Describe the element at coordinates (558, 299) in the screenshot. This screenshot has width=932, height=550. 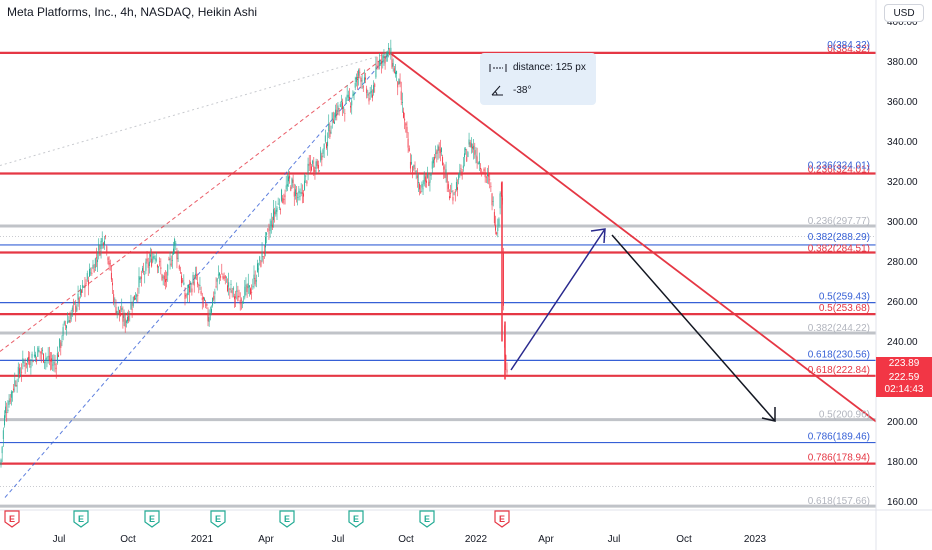
I see `projection-arrow-up` at that location.